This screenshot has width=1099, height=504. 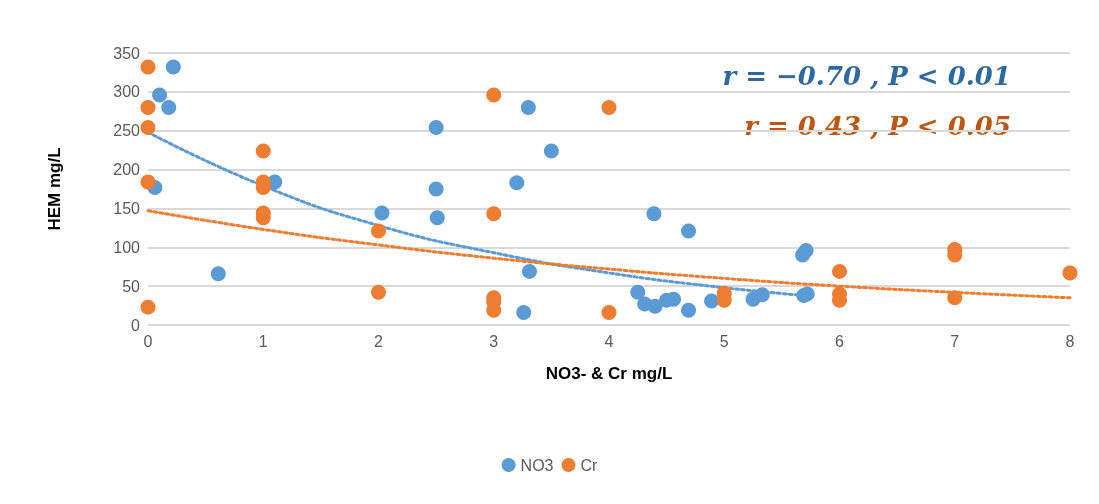 I want to click on x-tick-label: 4, so click(x=609, y=341).